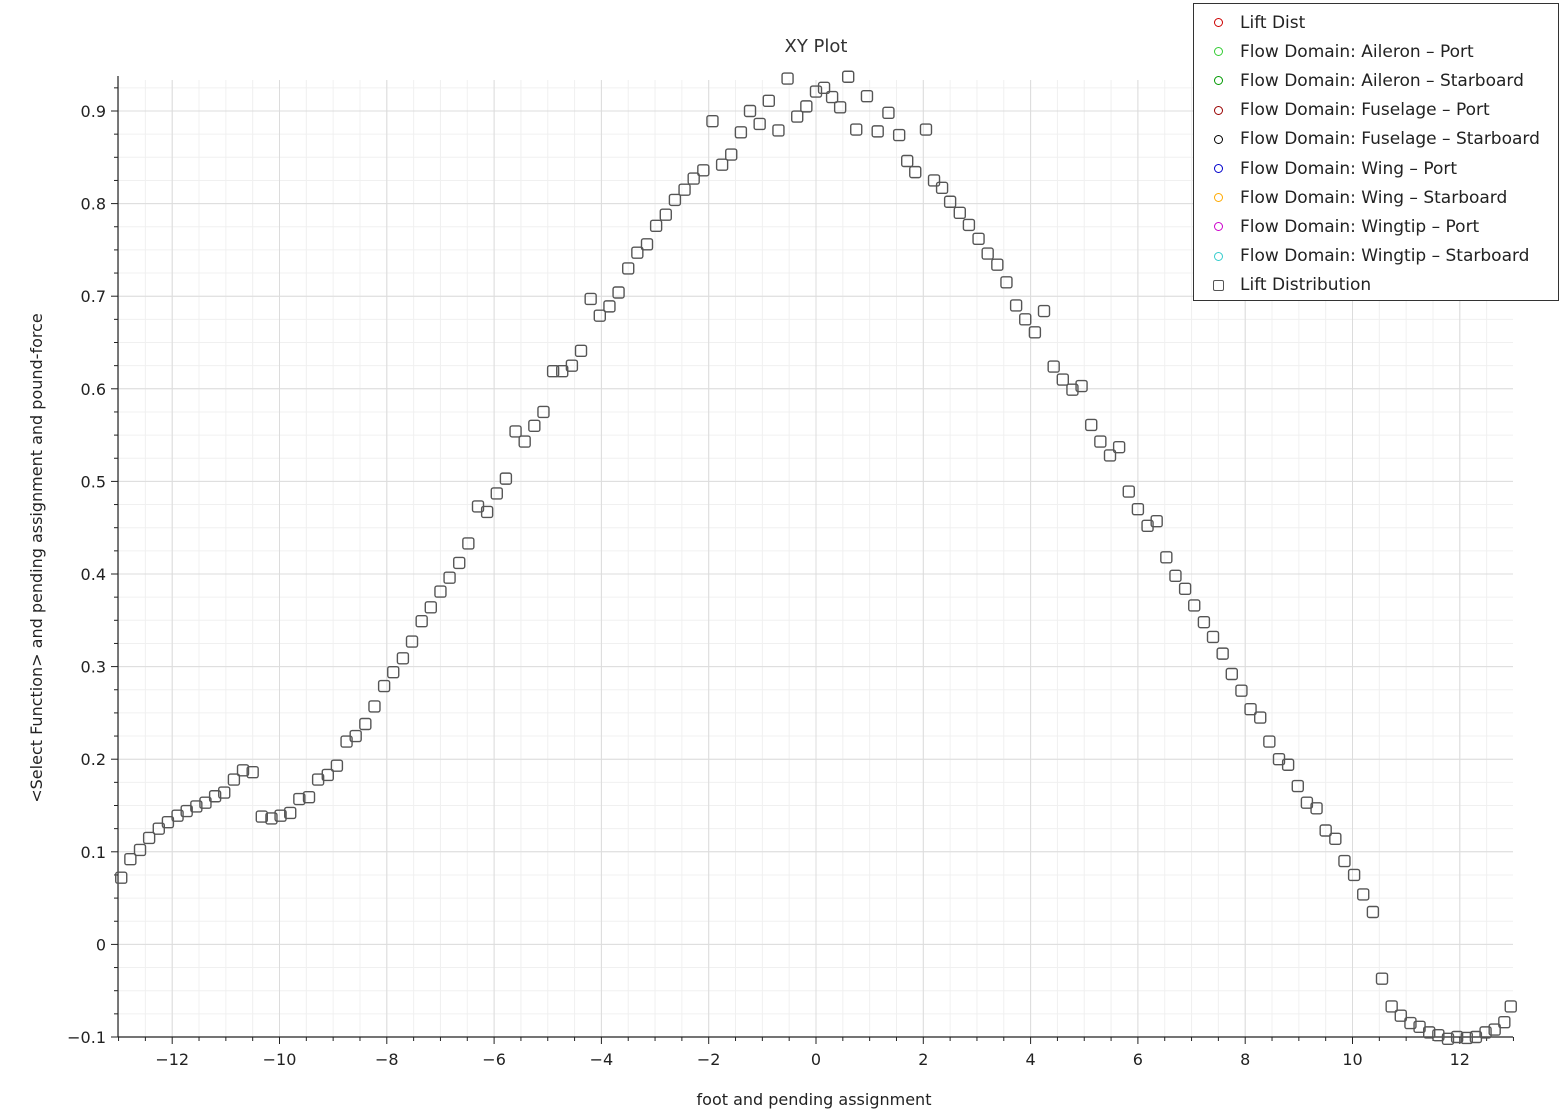  I want to click on y-tick-label: 0.9, so click(93, 111).